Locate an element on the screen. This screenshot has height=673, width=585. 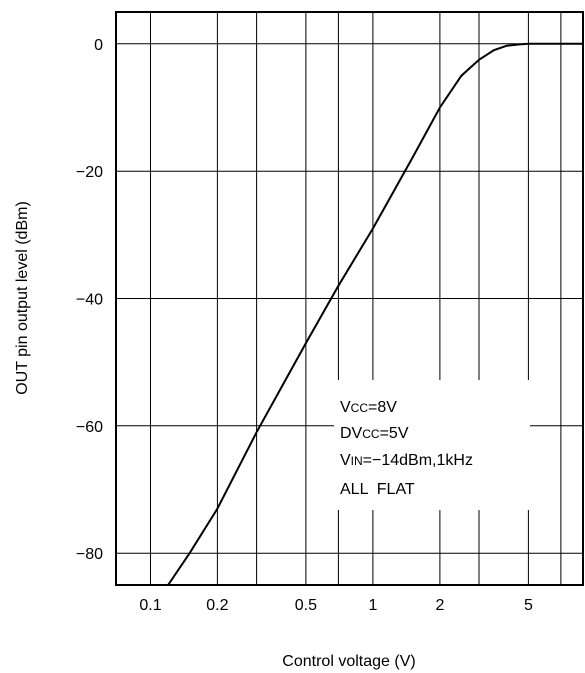
x-tick-label: 0.1 is located at coordinates (150, 605).